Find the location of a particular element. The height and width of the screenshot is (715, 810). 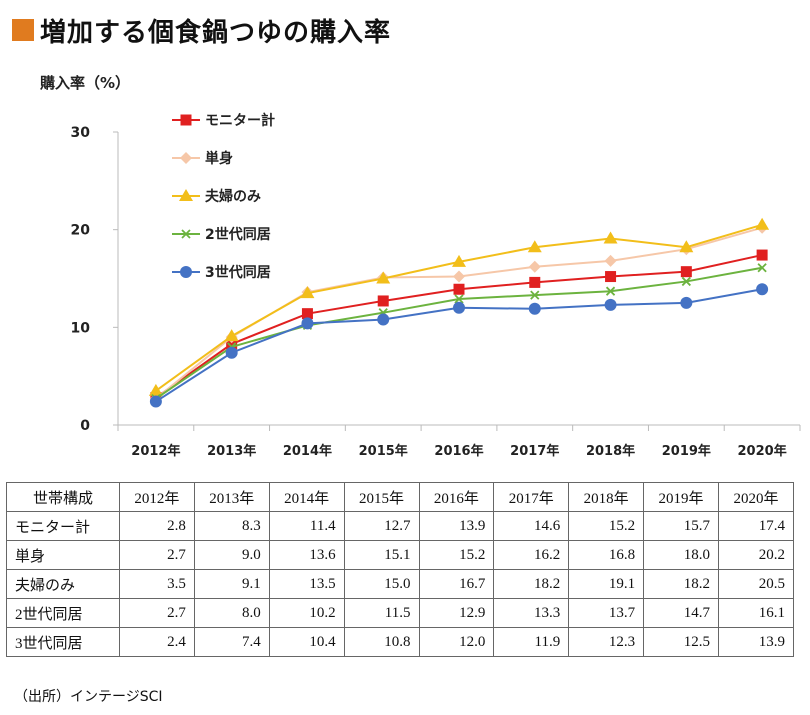

table-cell: 12.0 is located at coordinates (456, 642).